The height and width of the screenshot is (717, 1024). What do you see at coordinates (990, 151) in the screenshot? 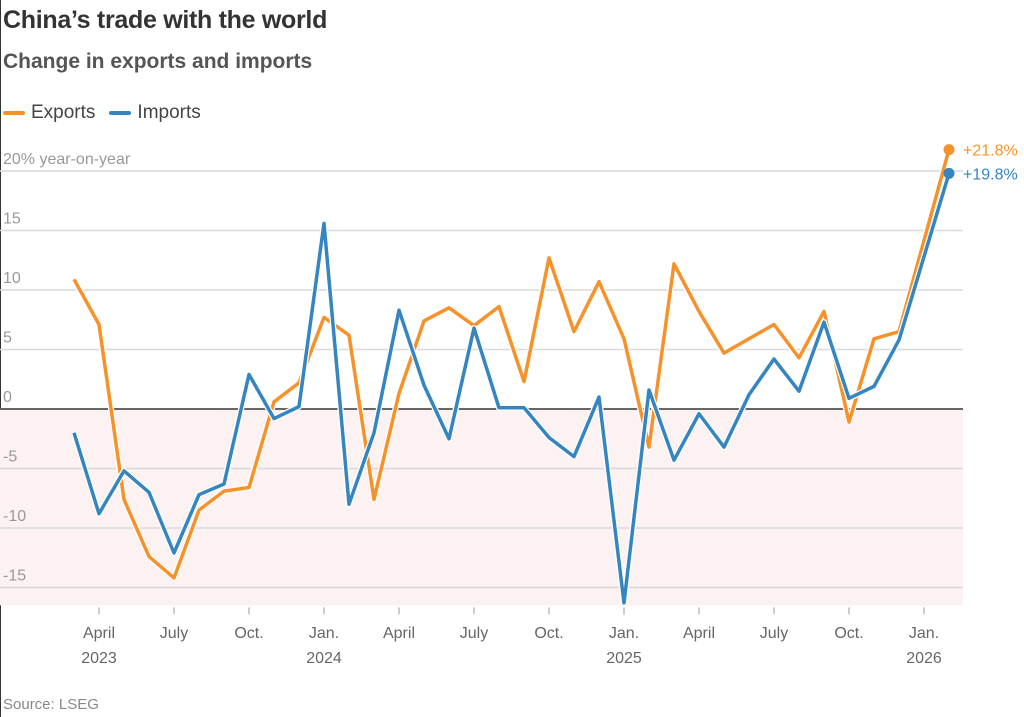
I see `end-value-label: +21.8%` at bounding box center [990, 151].